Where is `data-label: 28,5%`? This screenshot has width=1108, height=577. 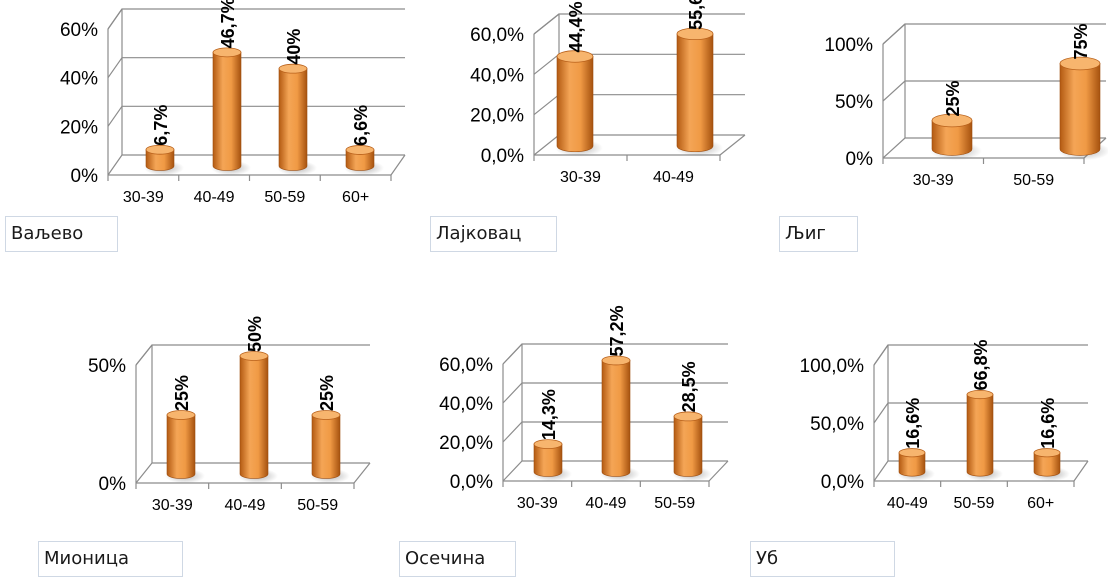 data-label: 28,5% is located at coordinates (689, 386).